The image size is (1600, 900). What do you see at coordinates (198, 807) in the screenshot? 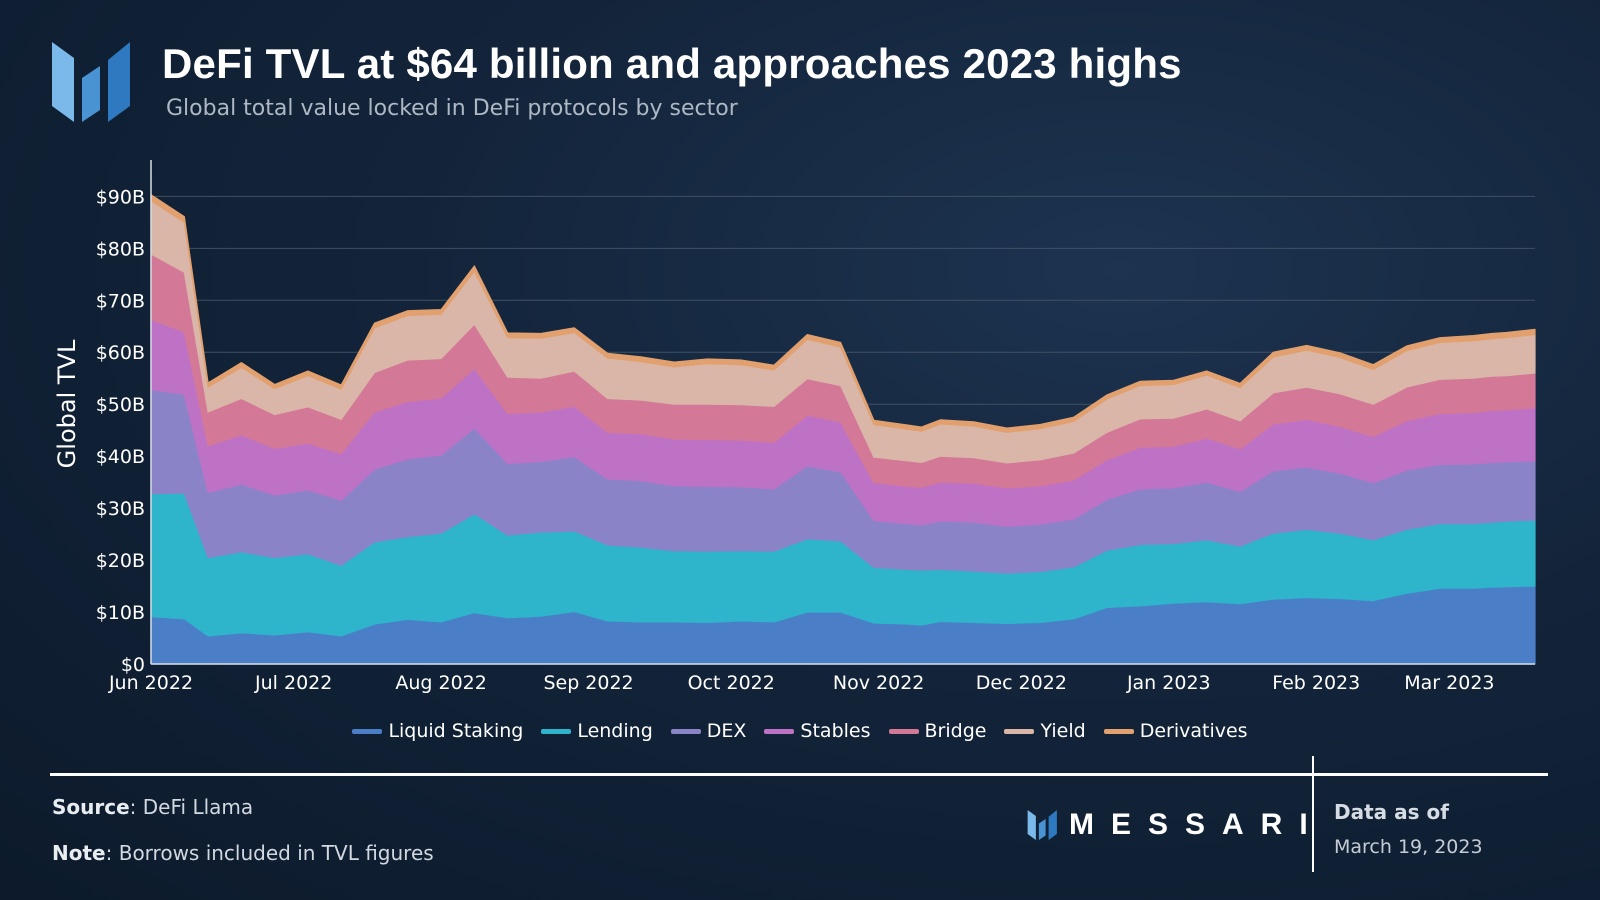
I see `source-value: DeFi Llama` at bounding box center [198, 807].